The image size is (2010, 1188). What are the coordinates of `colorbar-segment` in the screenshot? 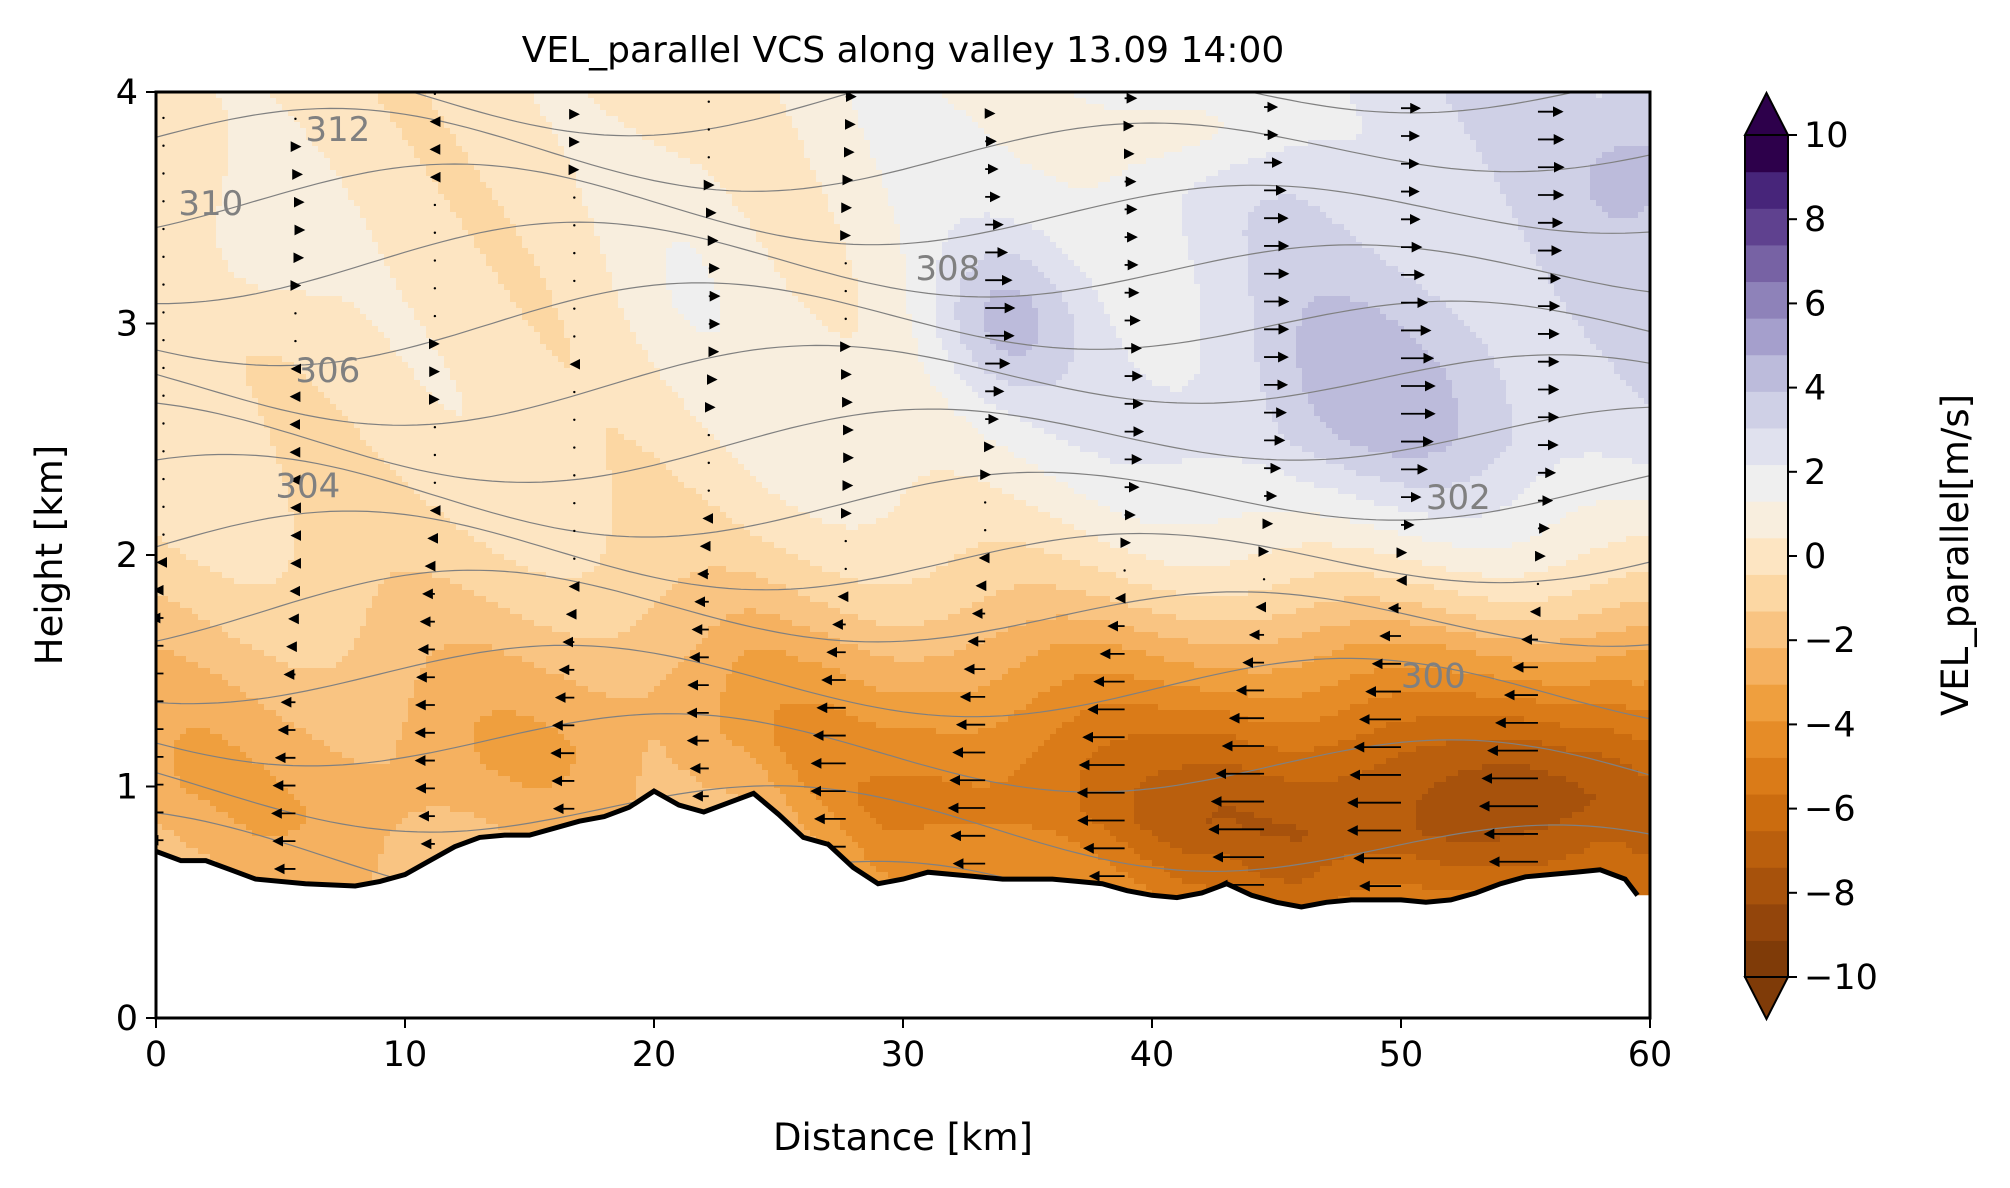 It's located at (1766, 520).